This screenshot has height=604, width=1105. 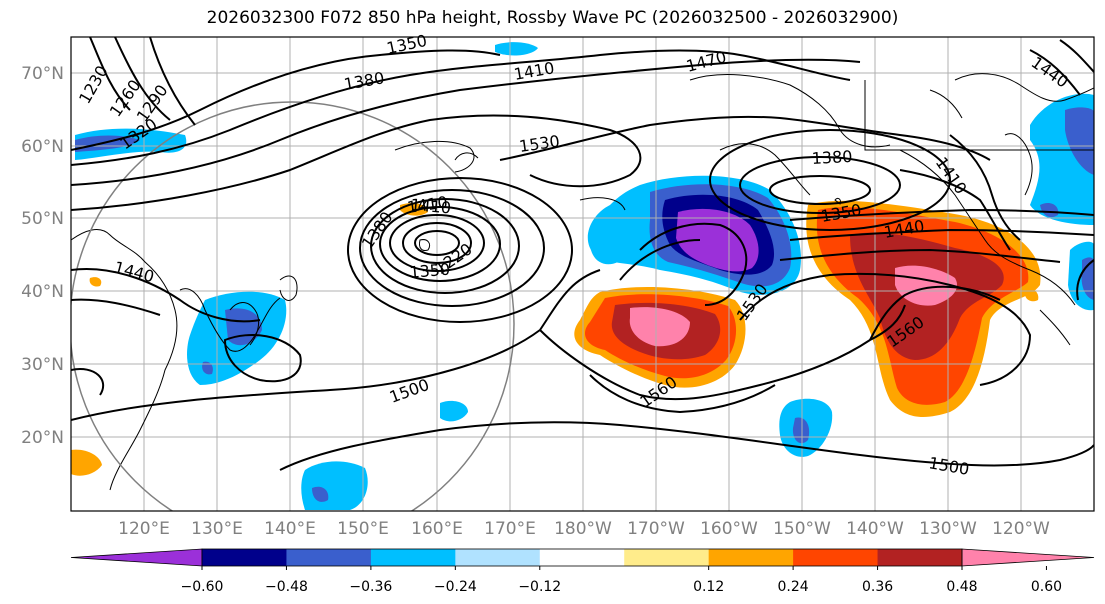 What do you see at coordinates (877, 587) in the screenshot?
I see `colorbar-tick-label: 0.36` at bounding box center [877, 587].